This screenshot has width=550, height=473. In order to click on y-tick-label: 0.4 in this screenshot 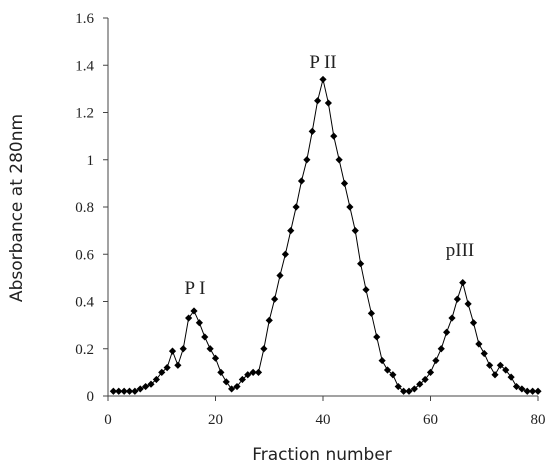, I will do `click(84, 303)`.